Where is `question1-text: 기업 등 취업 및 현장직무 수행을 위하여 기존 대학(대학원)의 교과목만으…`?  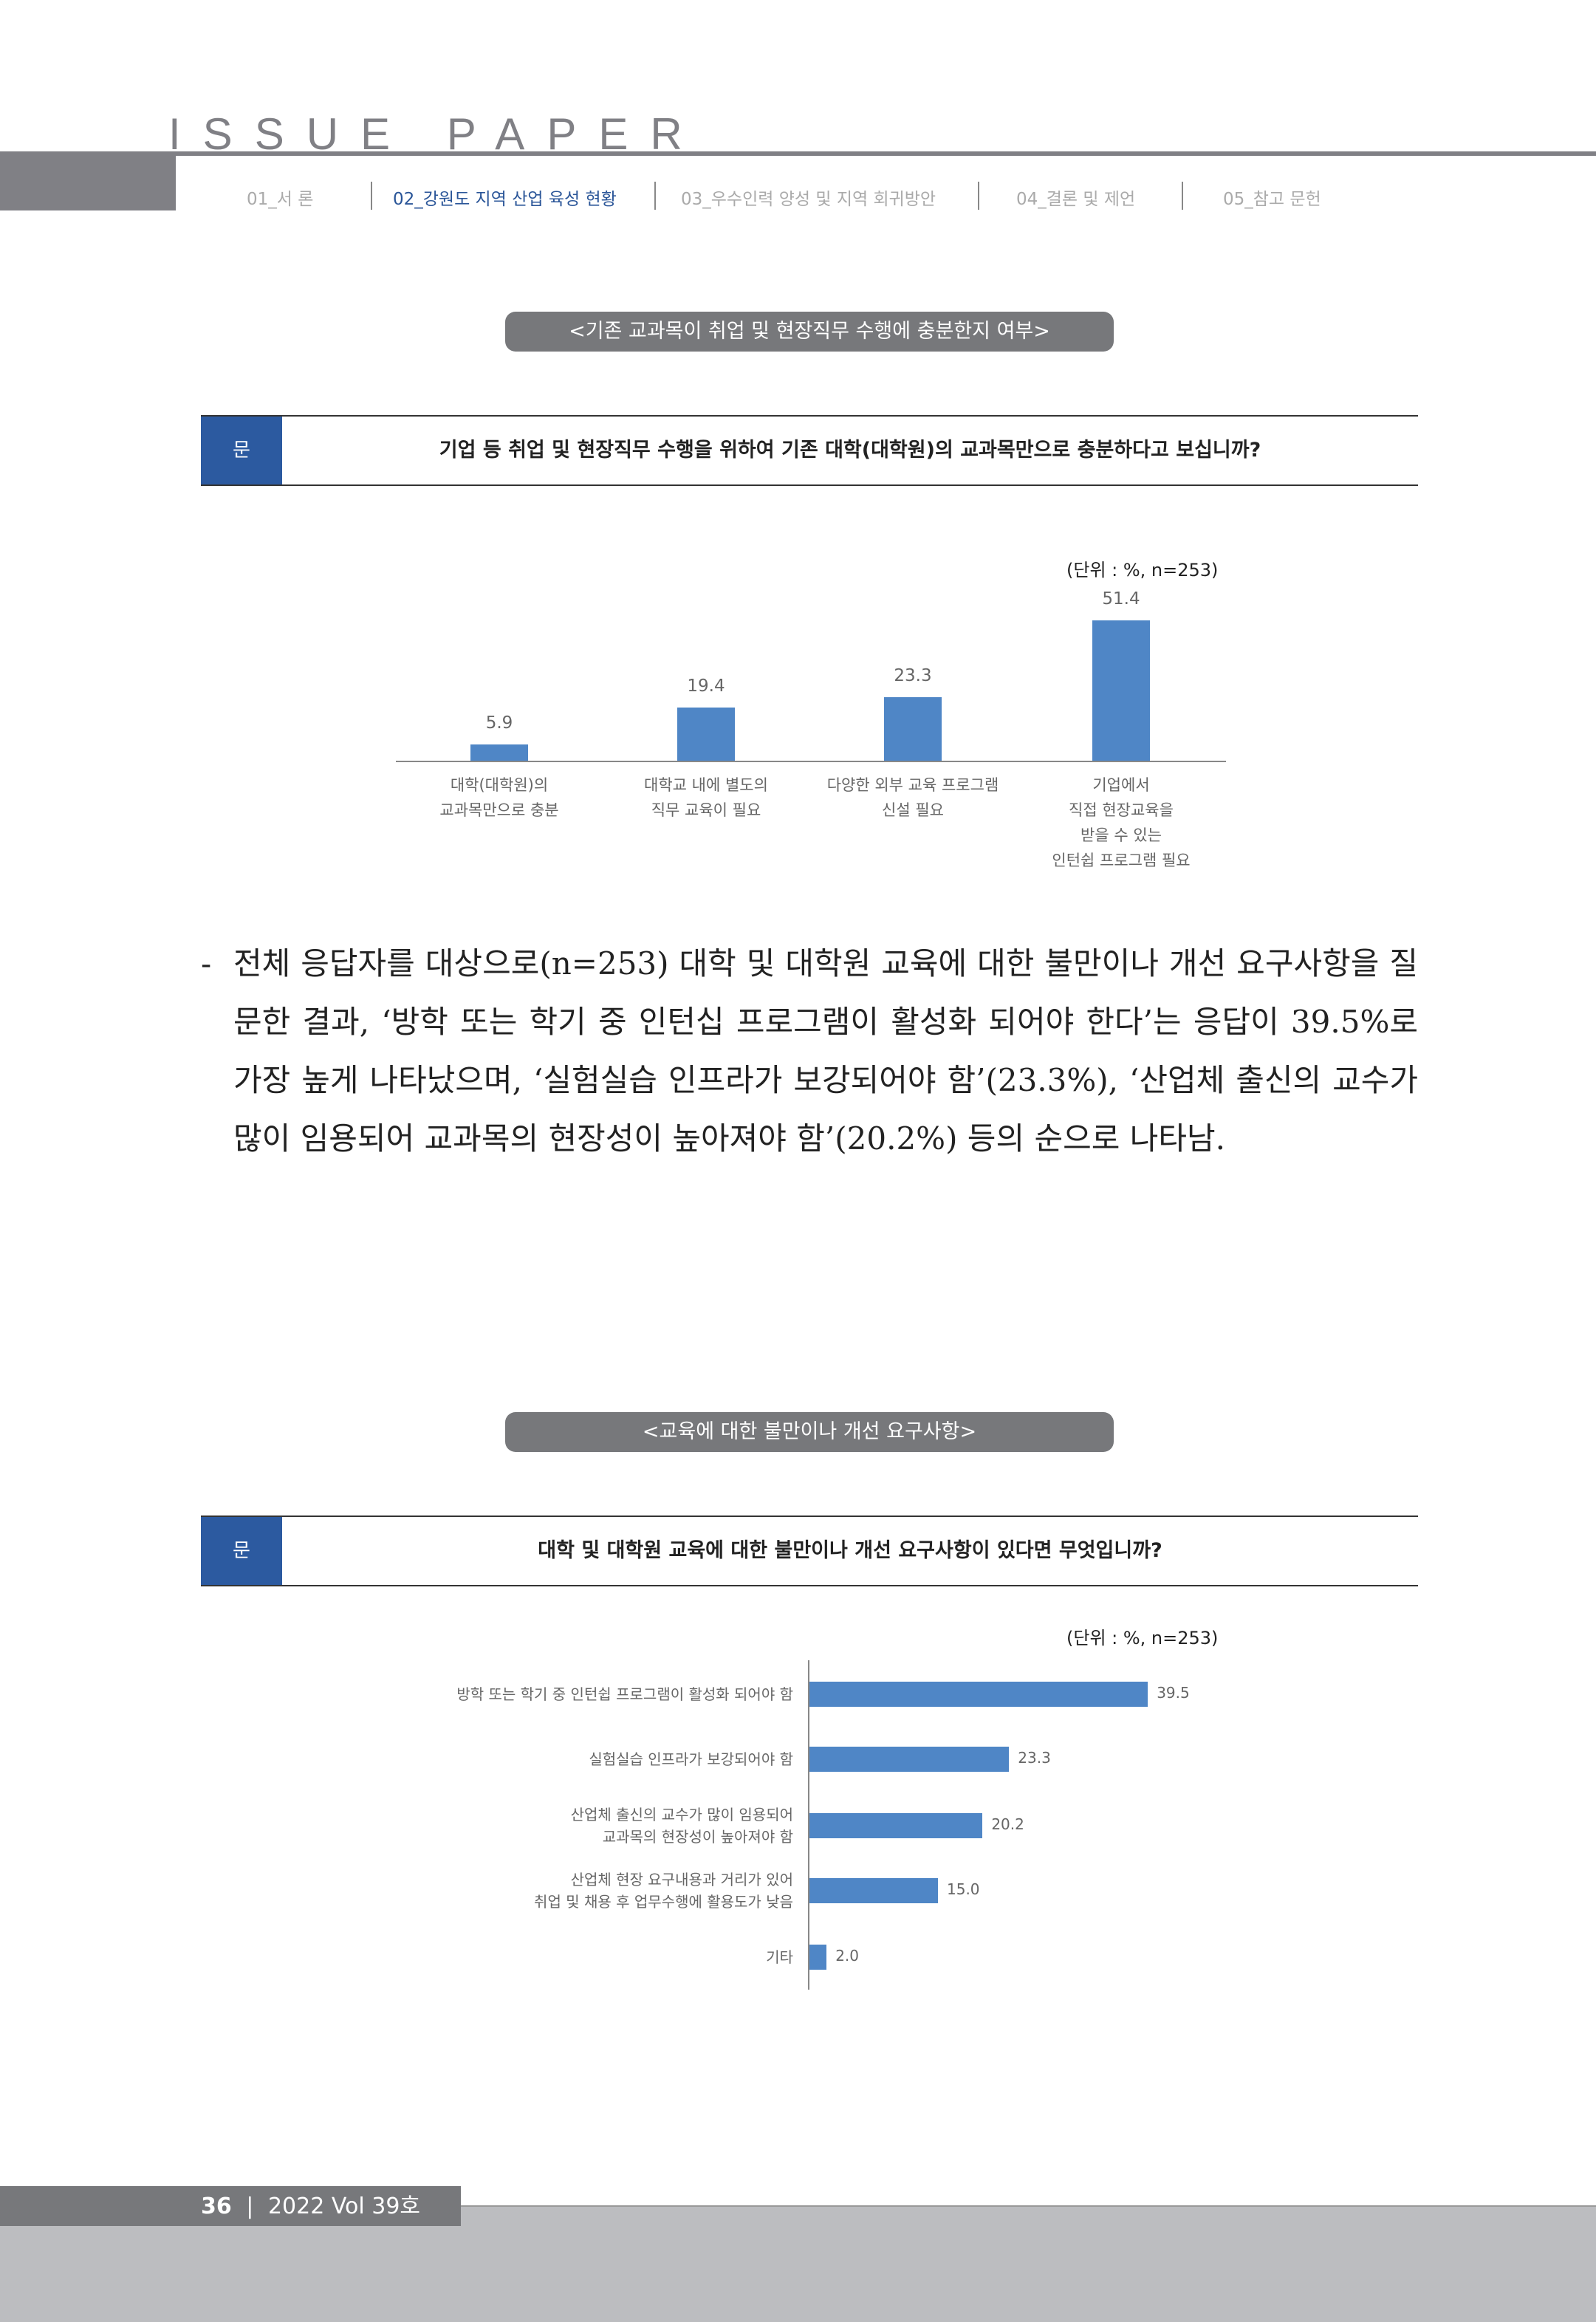 question1-text: 기업 등 취업 및 현장직무 수행을 위하여 기존 대학(대학원)의 교과목만으… is located at coordinates (850, 450).